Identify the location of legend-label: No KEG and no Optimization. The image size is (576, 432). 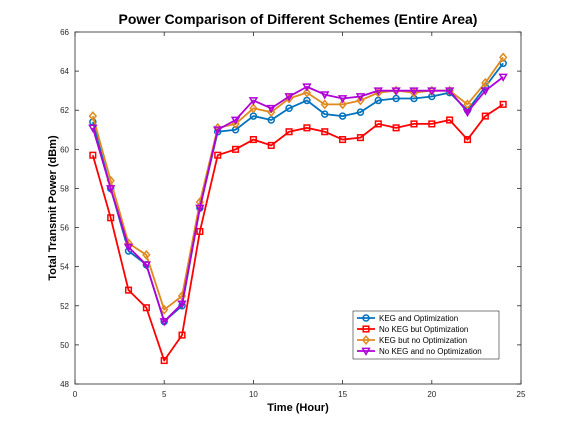
(430, 351).